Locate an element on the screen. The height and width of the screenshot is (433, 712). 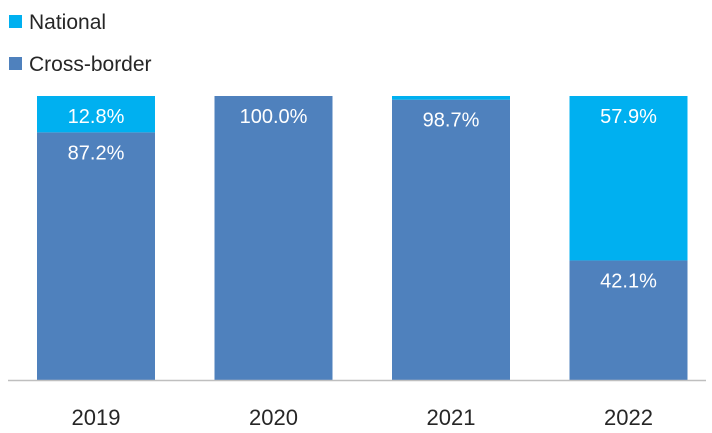
legend-swatch-national is located at coordinates (15, 21).